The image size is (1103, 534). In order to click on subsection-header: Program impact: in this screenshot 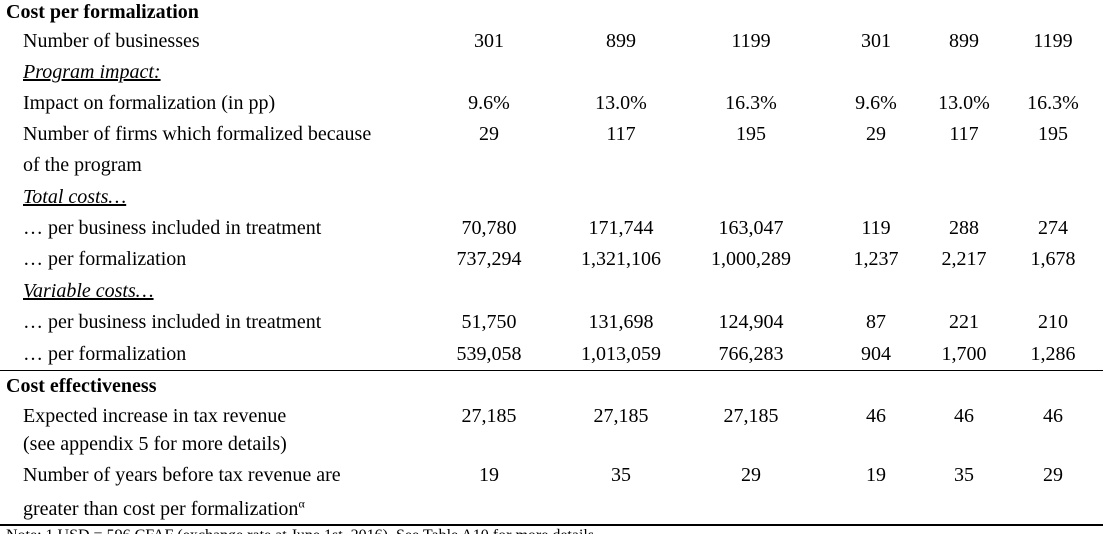, I will do `click(551, 72)`.